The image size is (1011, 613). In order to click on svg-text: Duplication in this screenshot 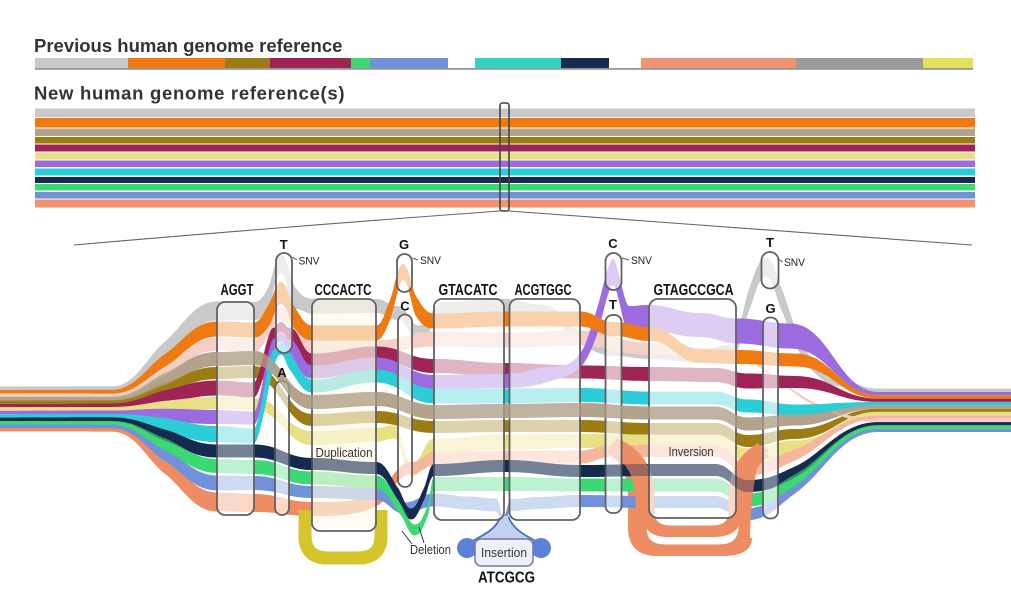, I will do `click(344, 453)`.